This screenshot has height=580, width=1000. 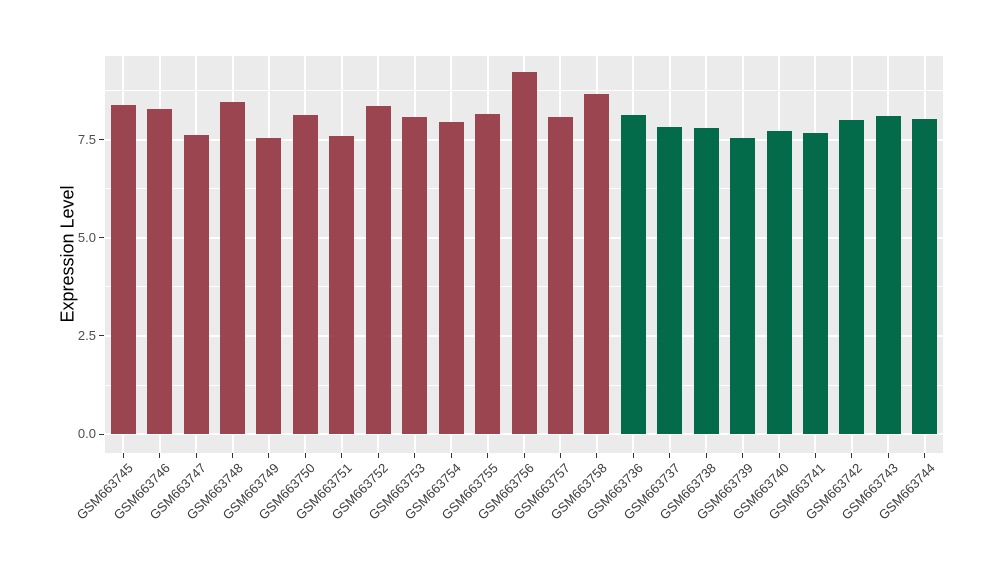 What do you see at coordinates (86, 237) in the screenshot?
I see `y-tick-label: 5.0` at bounding box center [86, 237].